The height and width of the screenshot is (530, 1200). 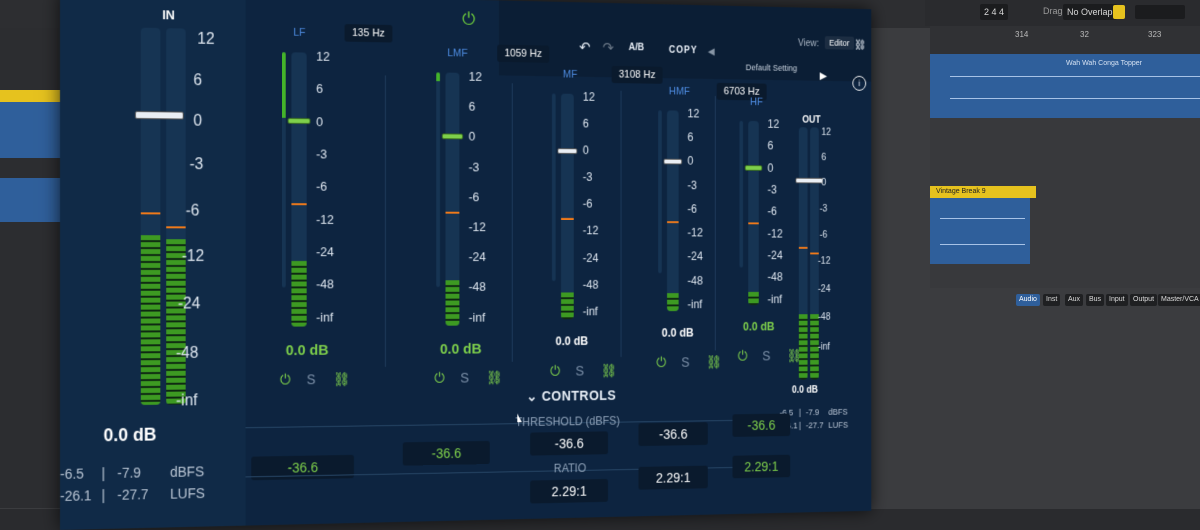 What do you see at coordinates (319, 88) in the screenshot?
I see `band-lf-scale-label: 6` at bounding box center [319, 88].